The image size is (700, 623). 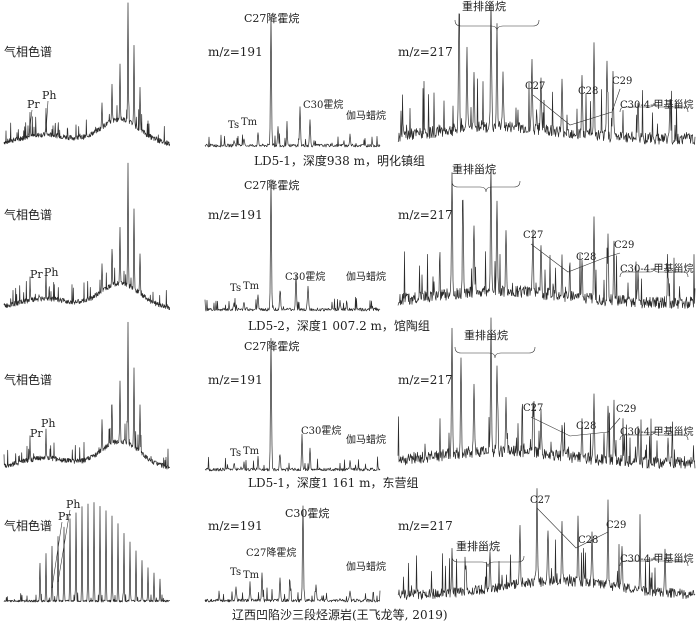 I want to click on c29-label-1: C29, so click(x=622, y=81).